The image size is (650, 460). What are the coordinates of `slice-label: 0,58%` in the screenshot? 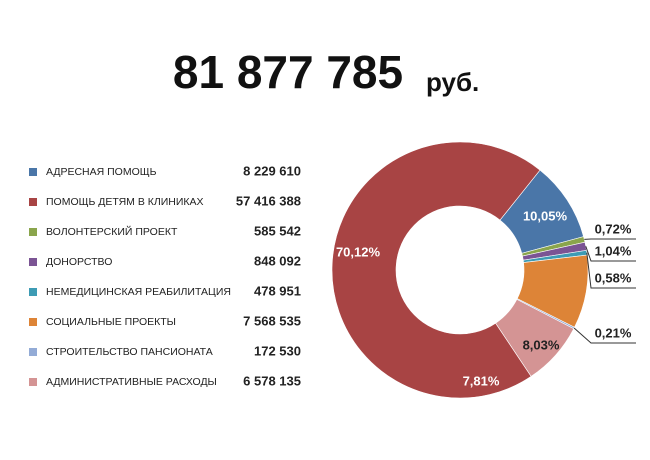 It's located at (613, 277).